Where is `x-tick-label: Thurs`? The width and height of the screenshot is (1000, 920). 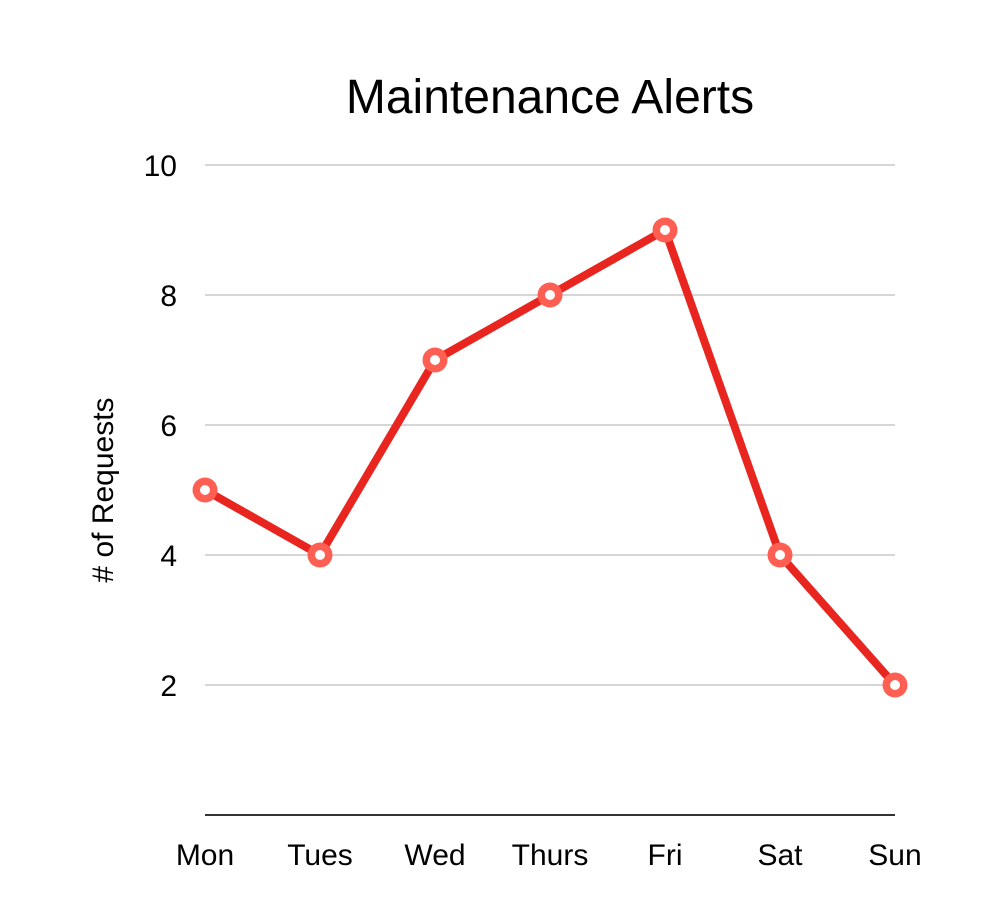 x-tick-label: Thurs is located at coordinates (550, 855).